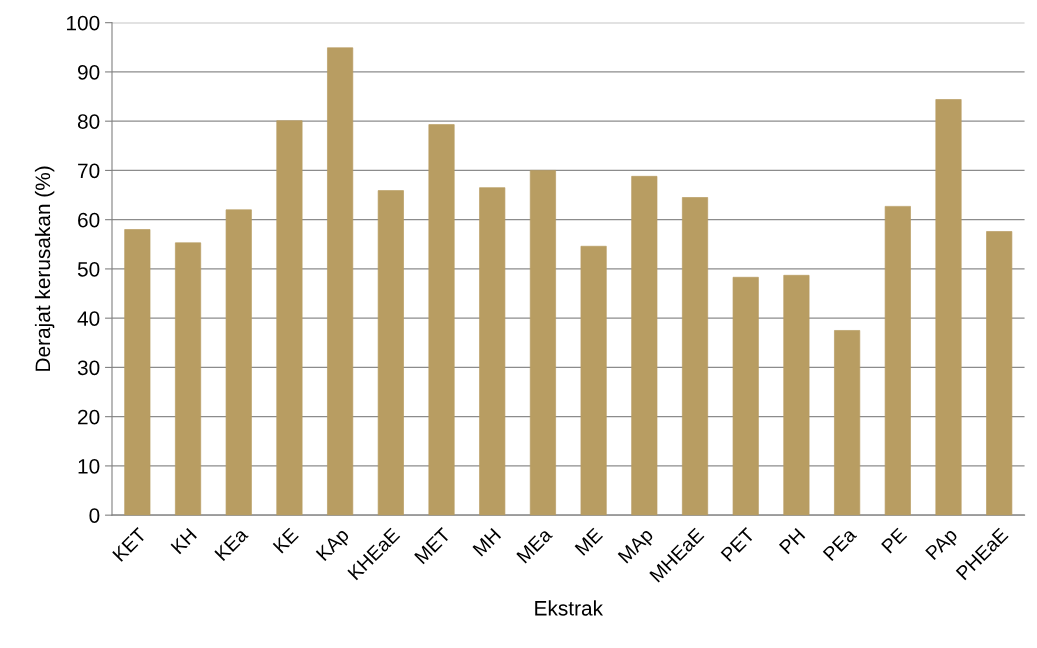 The width and height of the screenshot is (1037, 648). I want to click on y-tick-label: 40, so click(88, 318).